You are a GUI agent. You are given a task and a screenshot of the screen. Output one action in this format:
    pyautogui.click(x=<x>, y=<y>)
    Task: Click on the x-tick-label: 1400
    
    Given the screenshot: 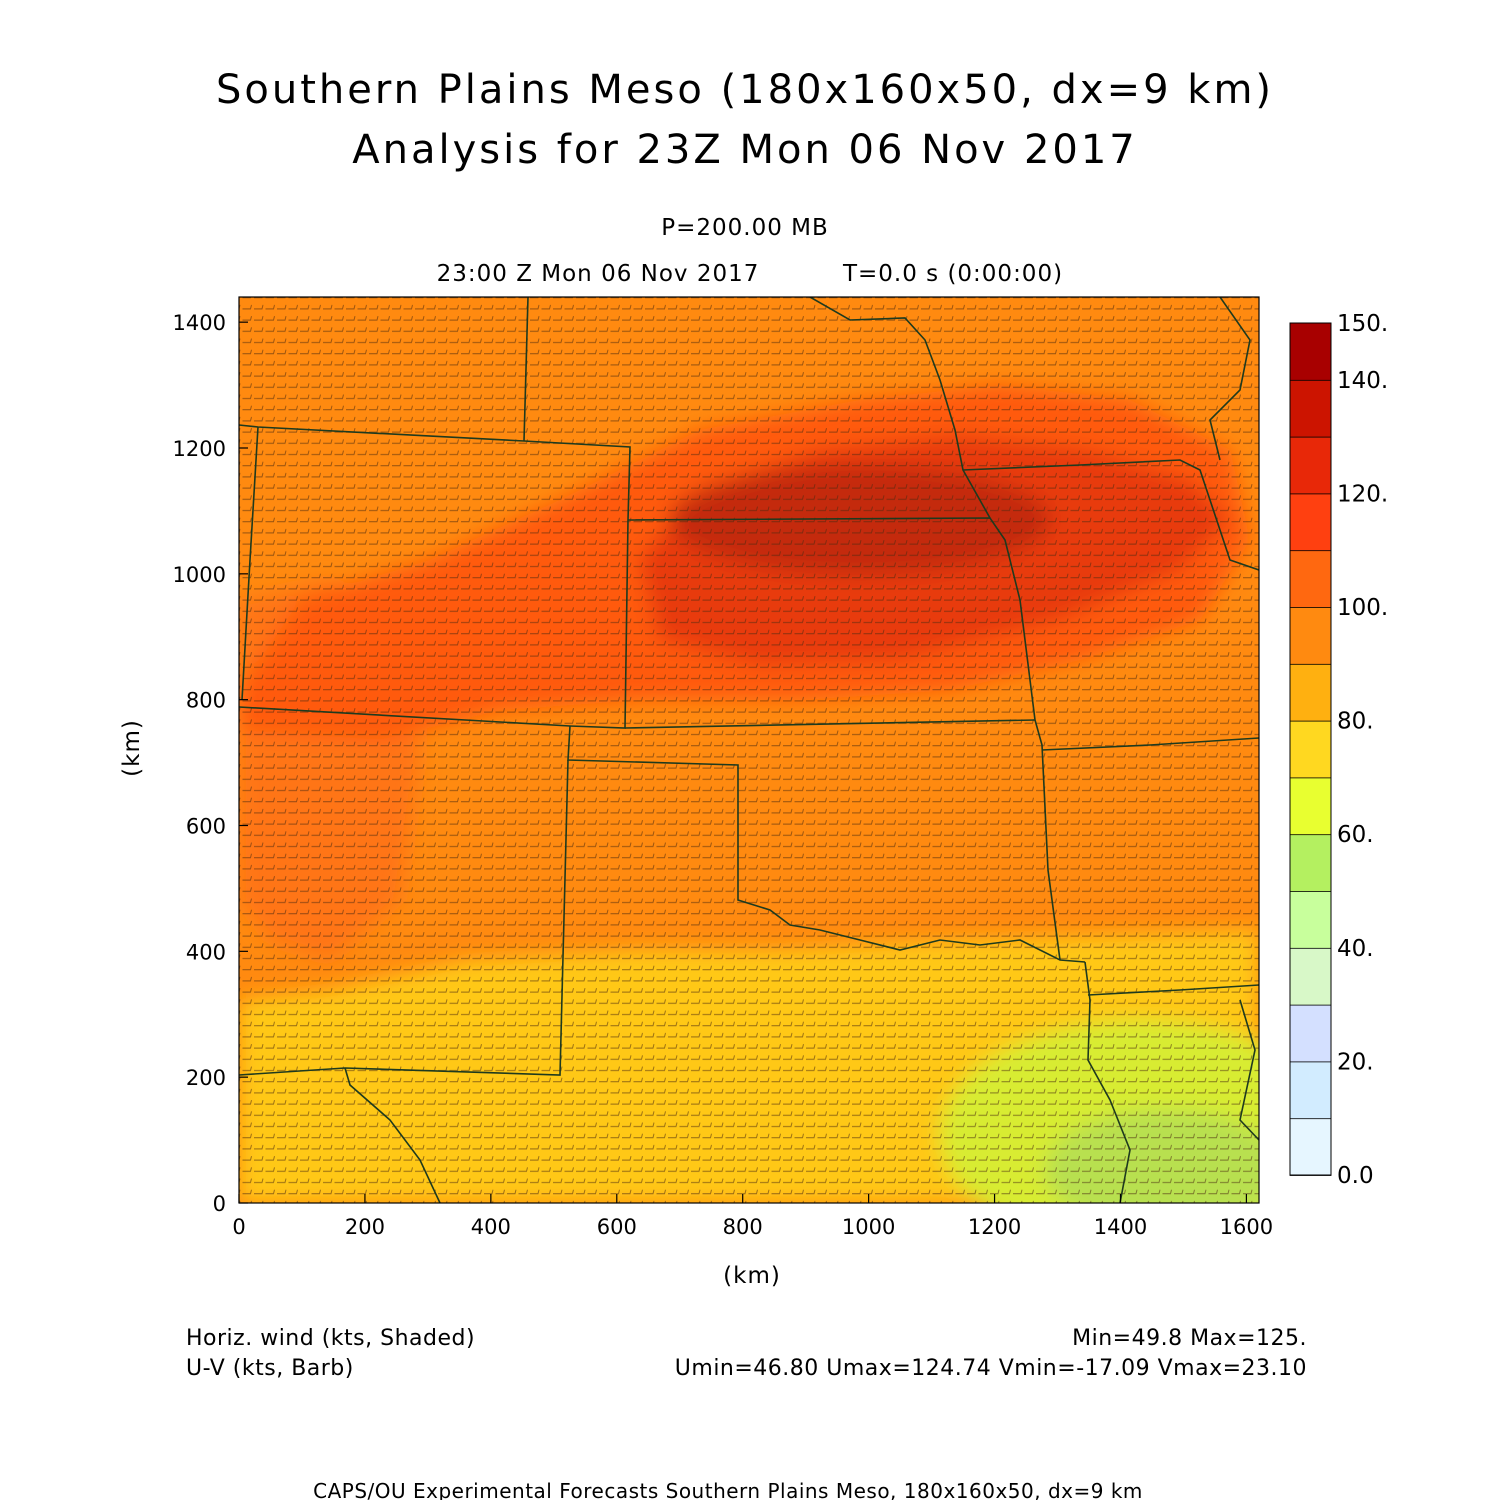 What is the action you would take?
    pyautogui.click(x=1120, y=1227)
    